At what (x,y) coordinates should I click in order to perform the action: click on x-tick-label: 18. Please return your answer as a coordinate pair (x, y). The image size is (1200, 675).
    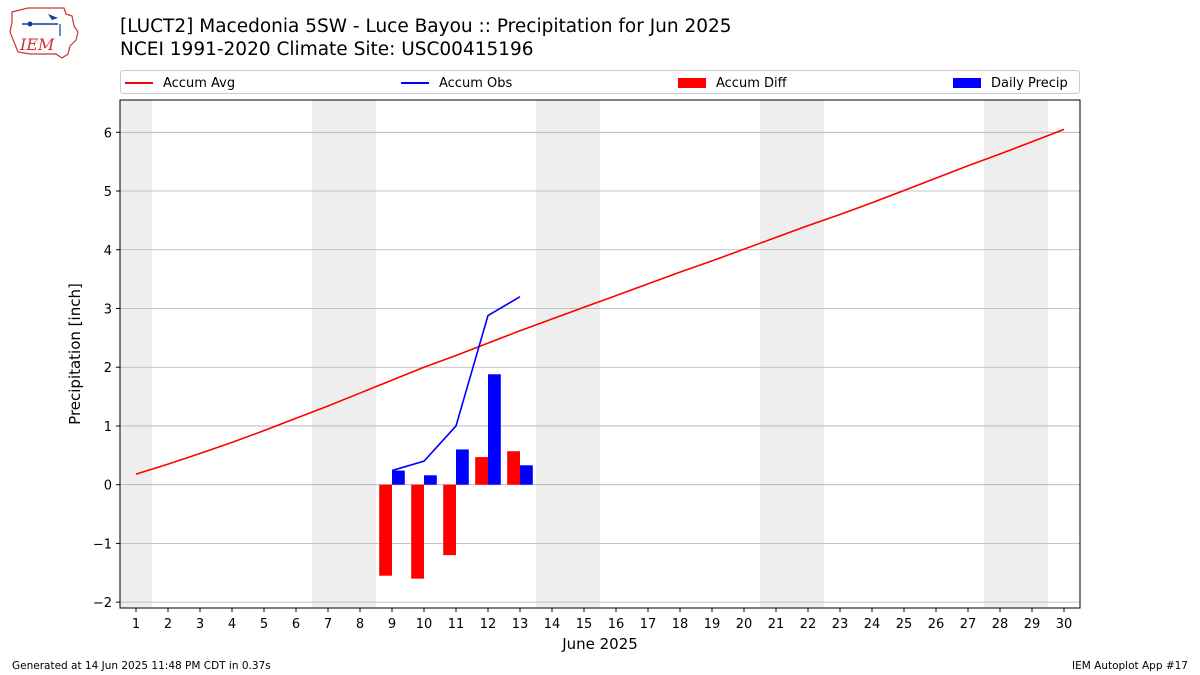
    Looking at the image, I should click on (680, 624).